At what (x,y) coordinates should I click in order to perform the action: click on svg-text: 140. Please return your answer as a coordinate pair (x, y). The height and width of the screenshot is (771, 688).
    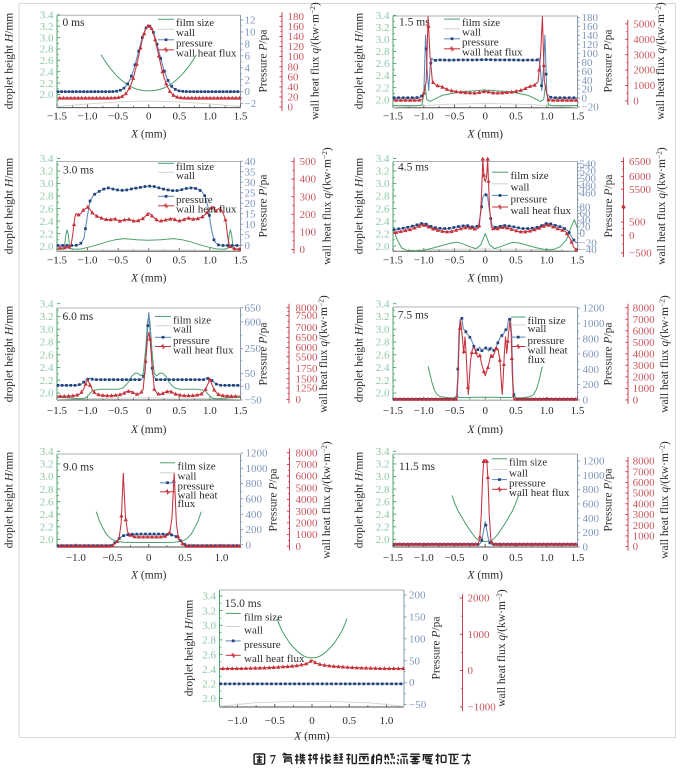
    Looking at the image, I should click on (296, 37).